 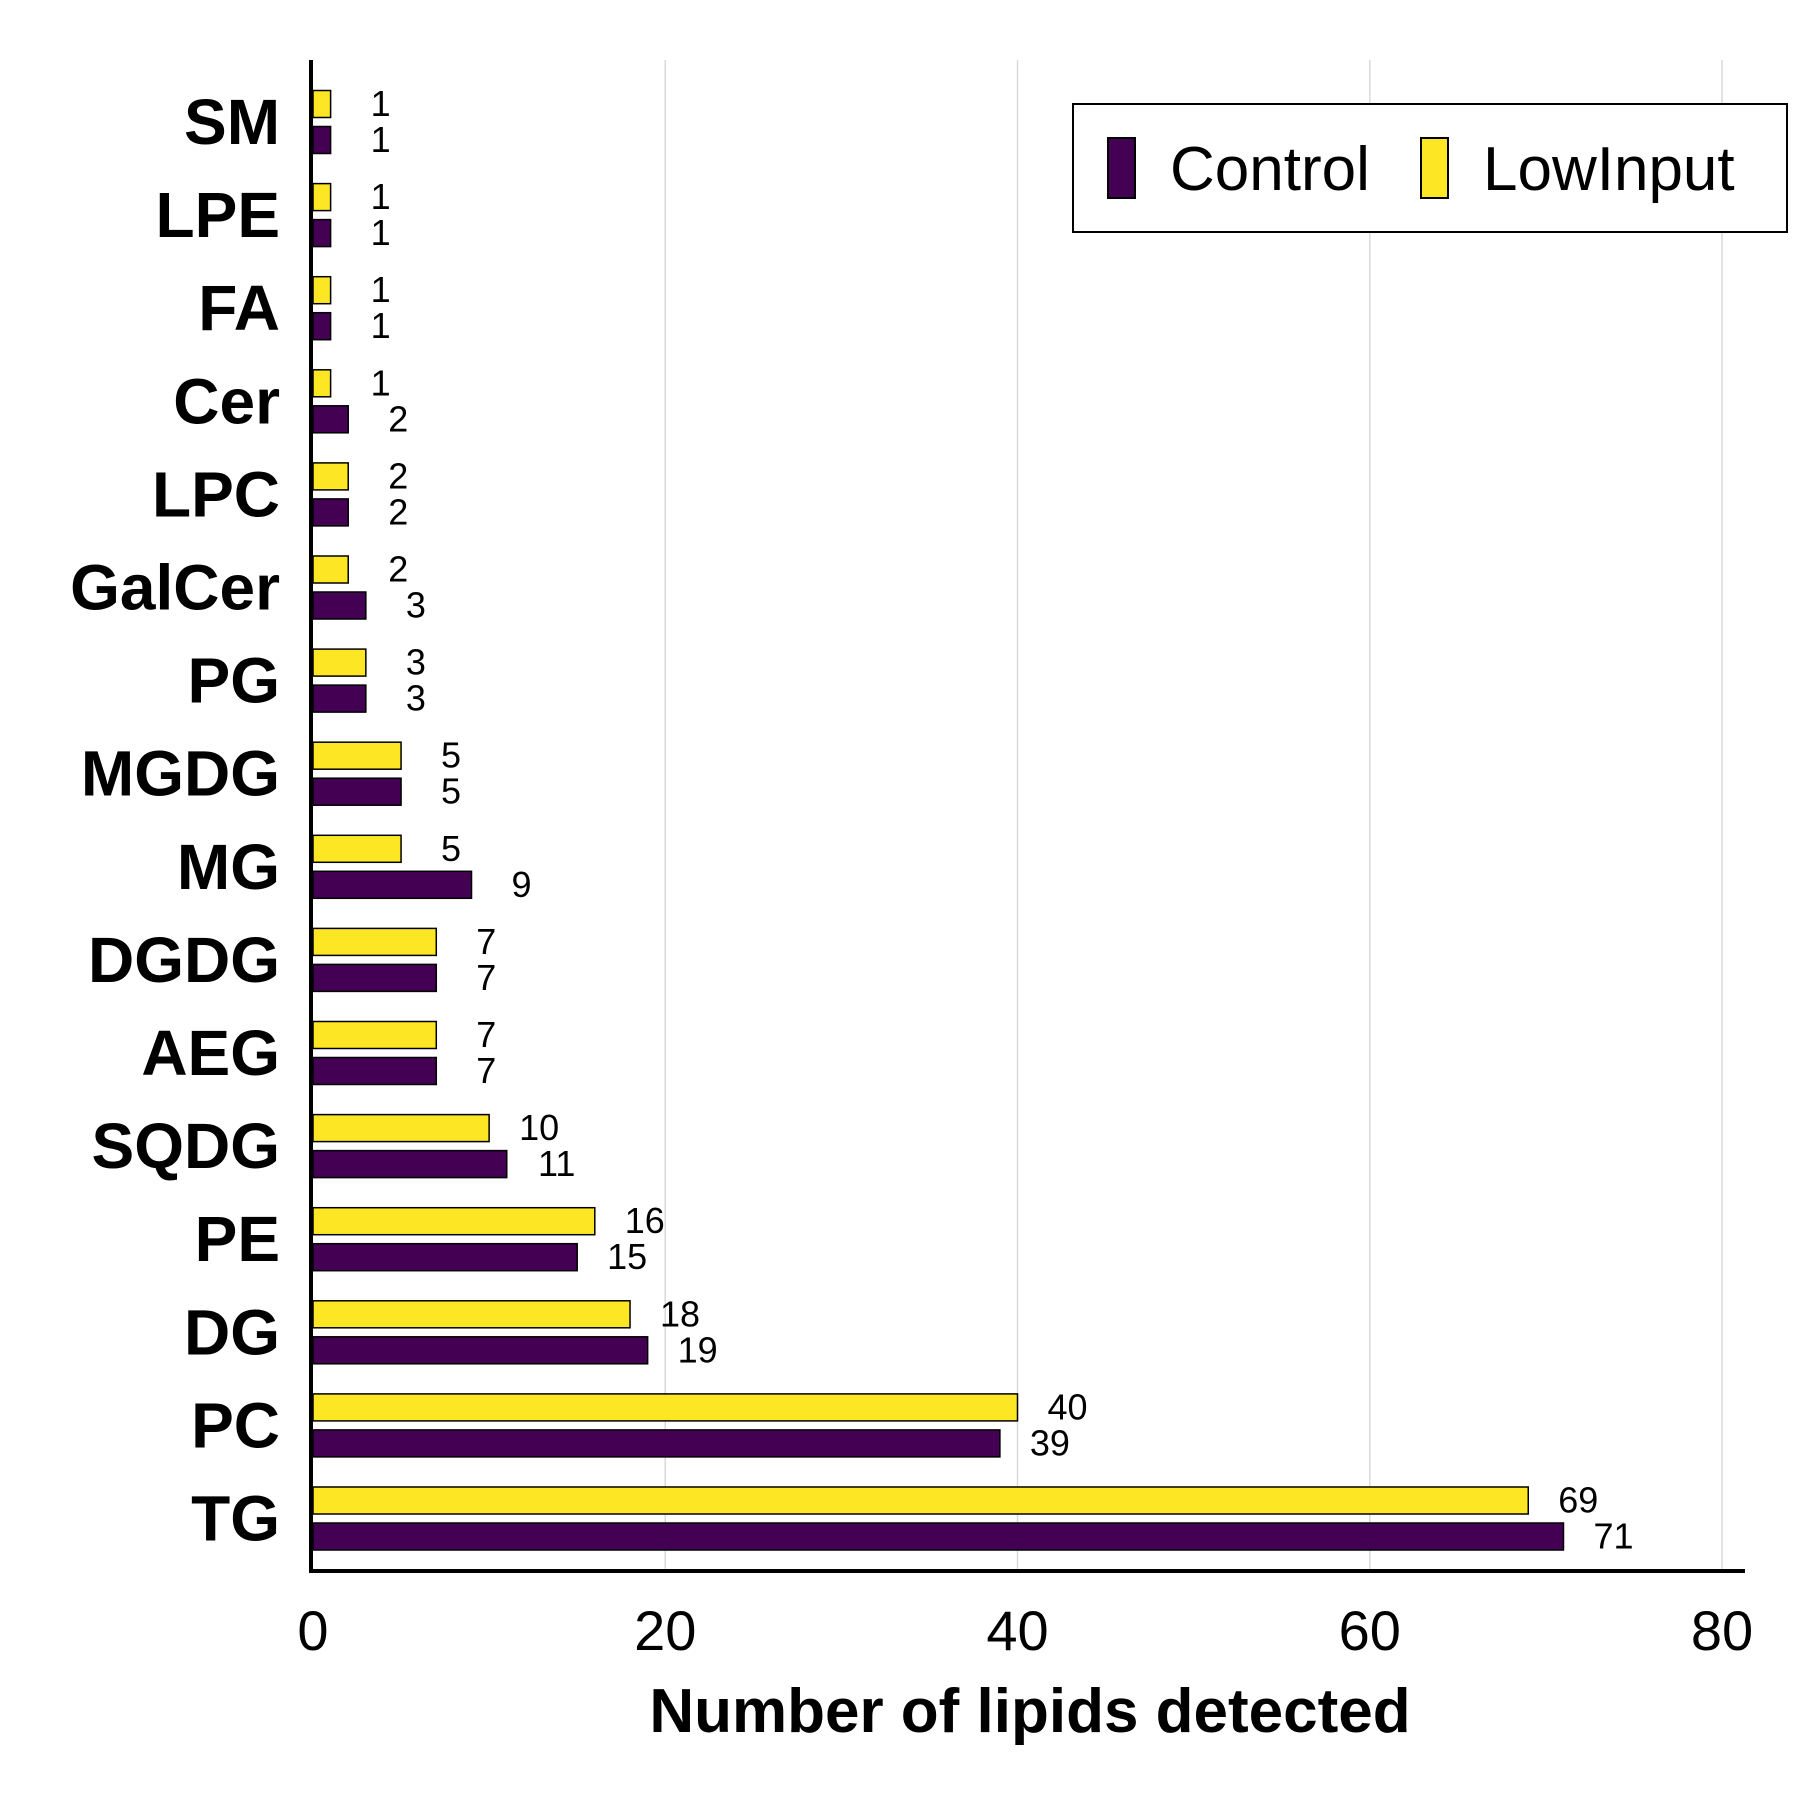 What do you see at coordinates (410, 1164) in the screenshot?
I see `bar-control-sqdg` at bounding box center [410, 1164].